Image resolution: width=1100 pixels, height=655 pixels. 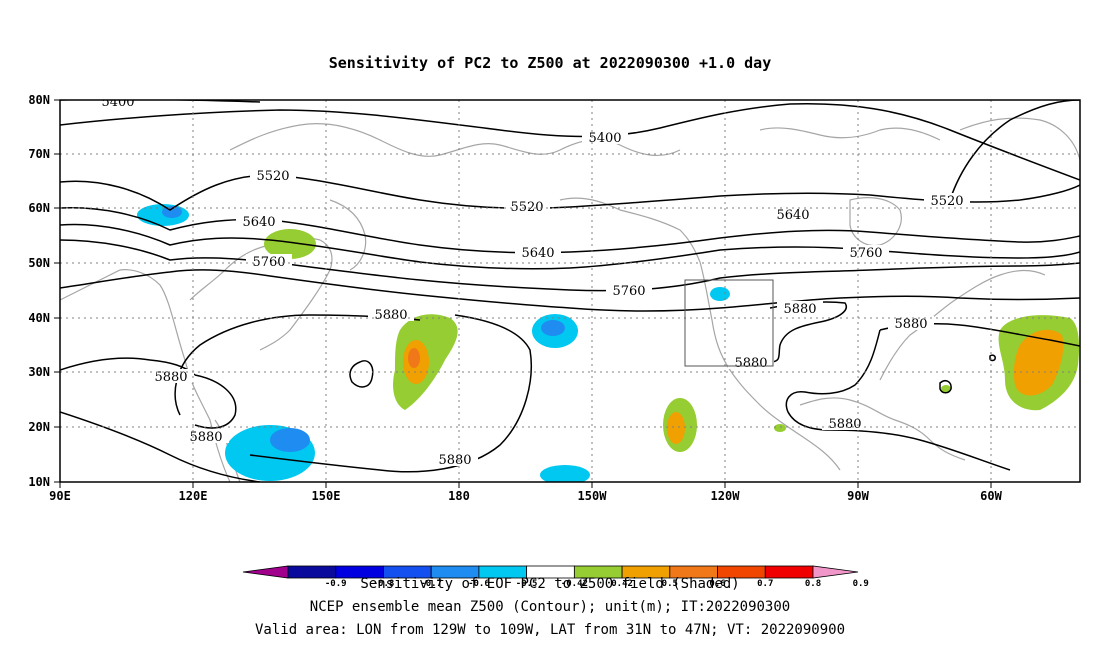 I want to click on contour-5400-a, so click(x=160, y=101).